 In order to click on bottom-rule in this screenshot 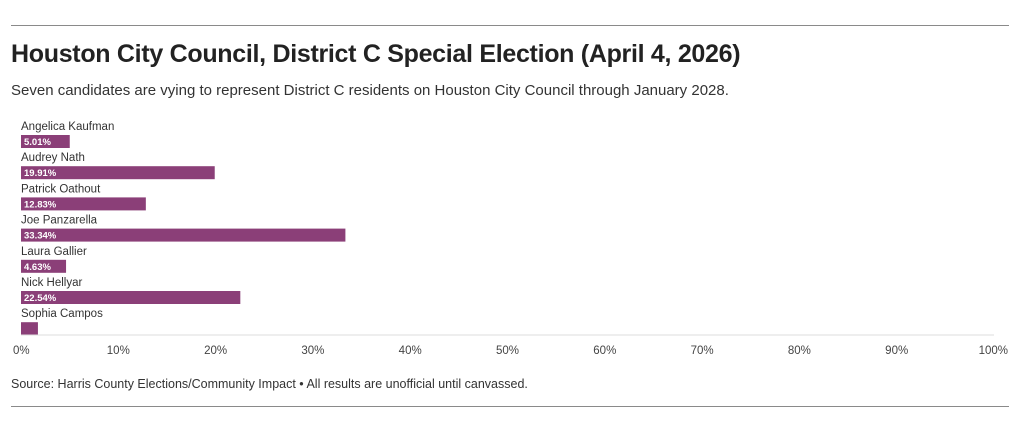, I will do `click(510, 406)`.